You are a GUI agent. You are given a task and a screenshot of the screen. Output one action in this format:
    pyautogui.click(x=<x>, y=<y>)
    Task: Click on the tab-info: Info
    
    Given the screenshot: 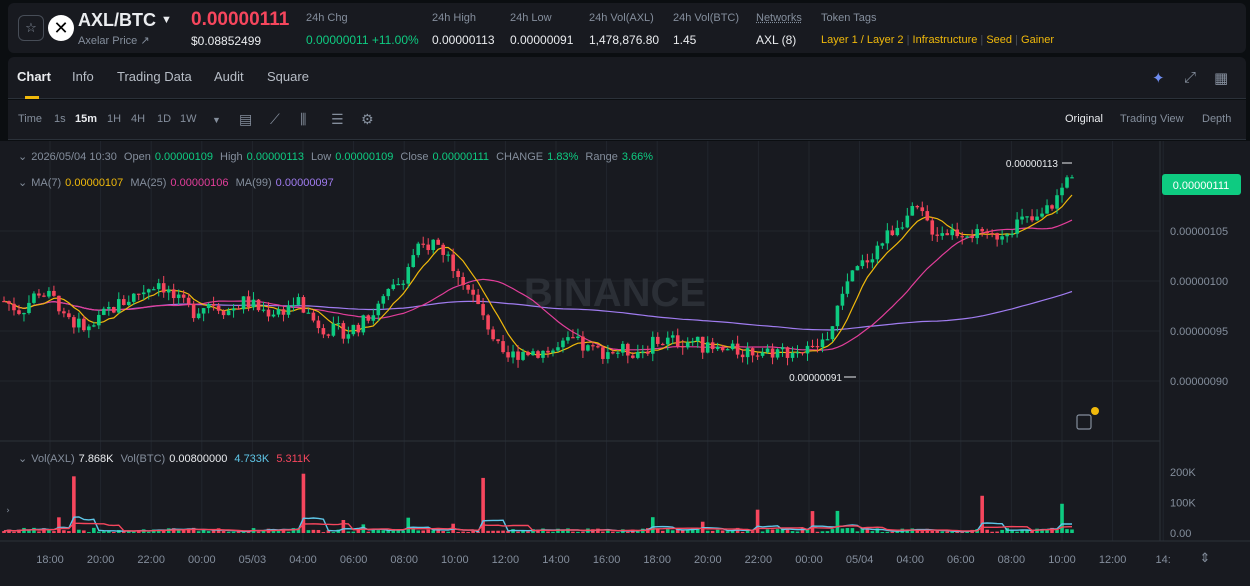 What is the action you would take?
    pyautogui.click(x=83, y=76)
    